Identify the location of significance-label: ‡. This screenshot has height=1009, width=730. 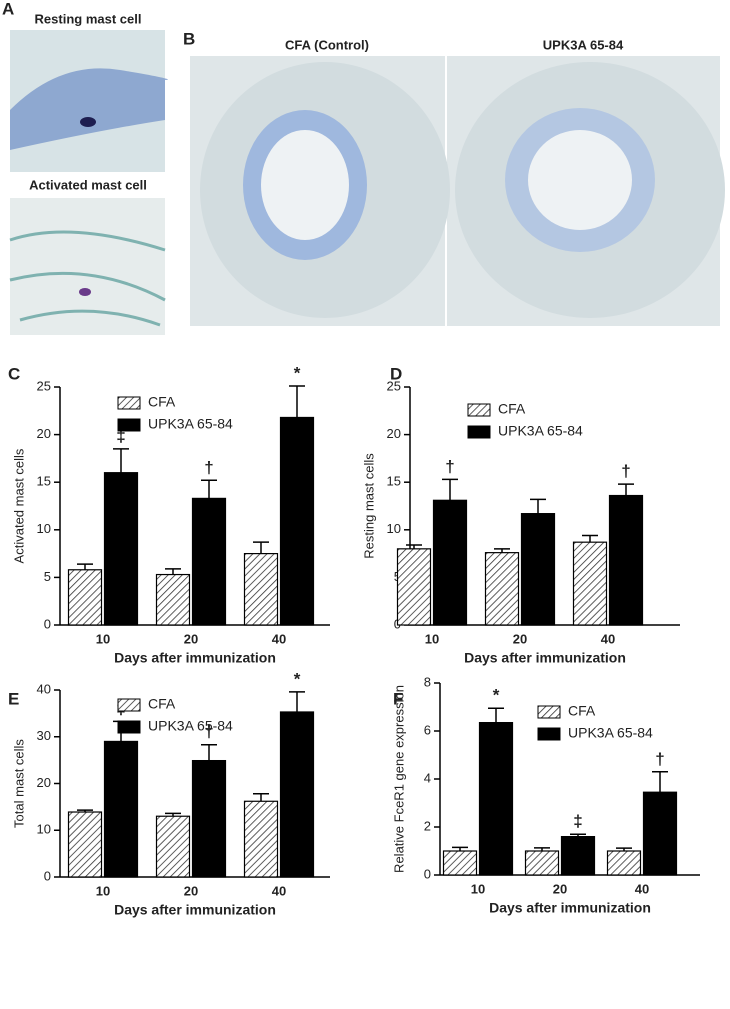
(577, 821).